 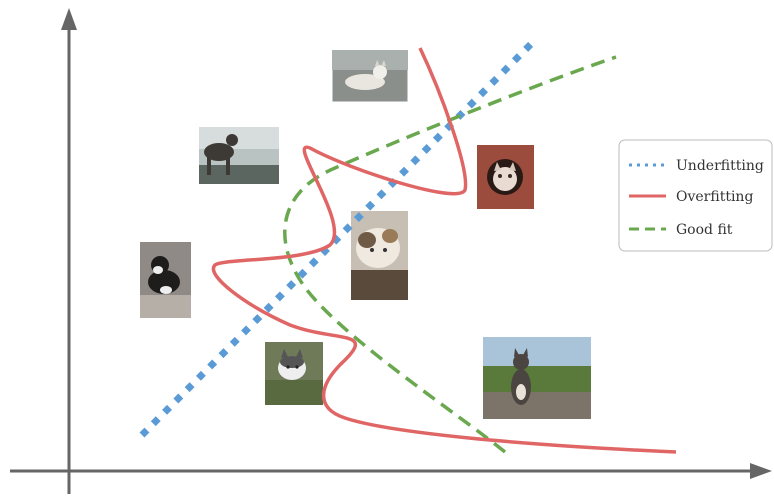 I want to click on legend-label-overfitting: Overfitting, so click(x=714, y=197).